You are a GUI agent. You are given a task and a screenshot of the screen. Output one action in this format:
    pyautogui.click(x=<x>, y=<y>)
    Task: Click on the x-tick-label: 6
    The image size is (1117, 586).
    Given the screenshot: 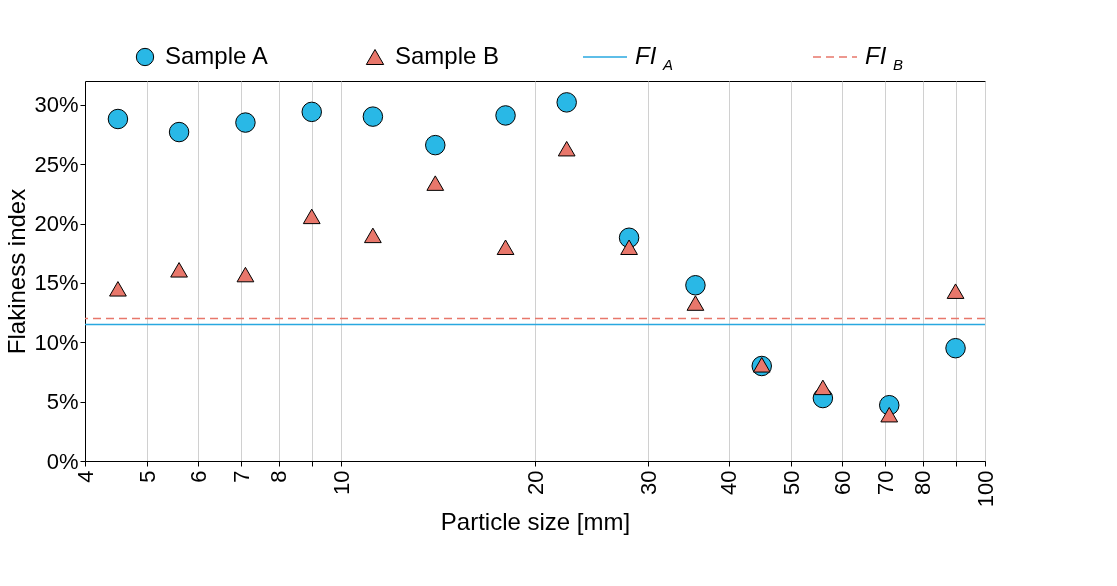 What is the action you would take?
    pyautogui.click(x=198, y=476)
    